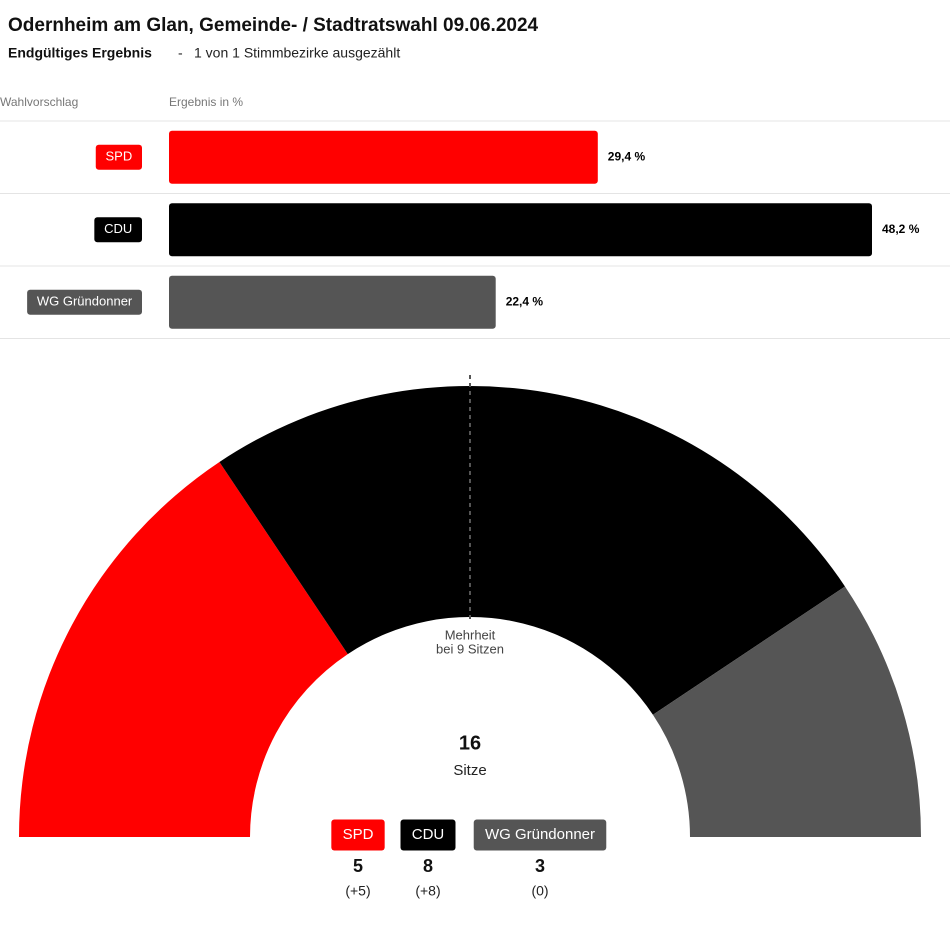 This screenshot has height=925, width=950. What do you see at coordinates (470, 634) in the screenshot?
I see `majority-label: Mehrheit` at bounding box center [470, 634].